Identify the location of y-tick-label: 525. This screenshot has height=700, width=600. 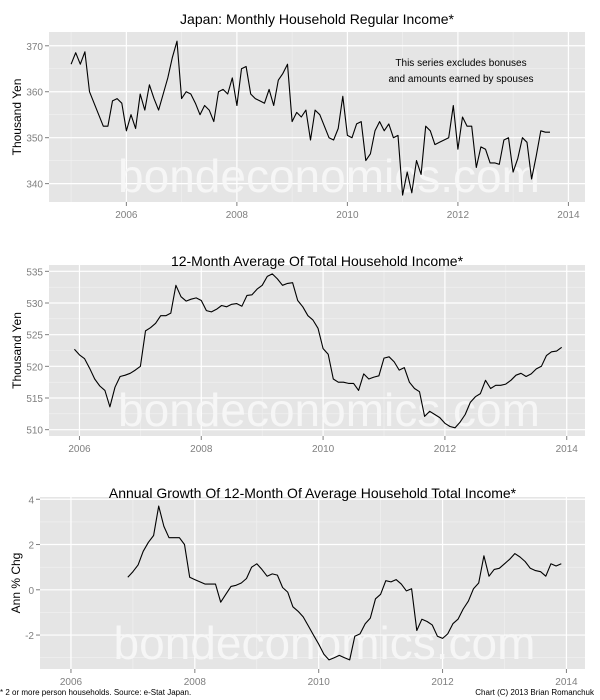
(34, 336).